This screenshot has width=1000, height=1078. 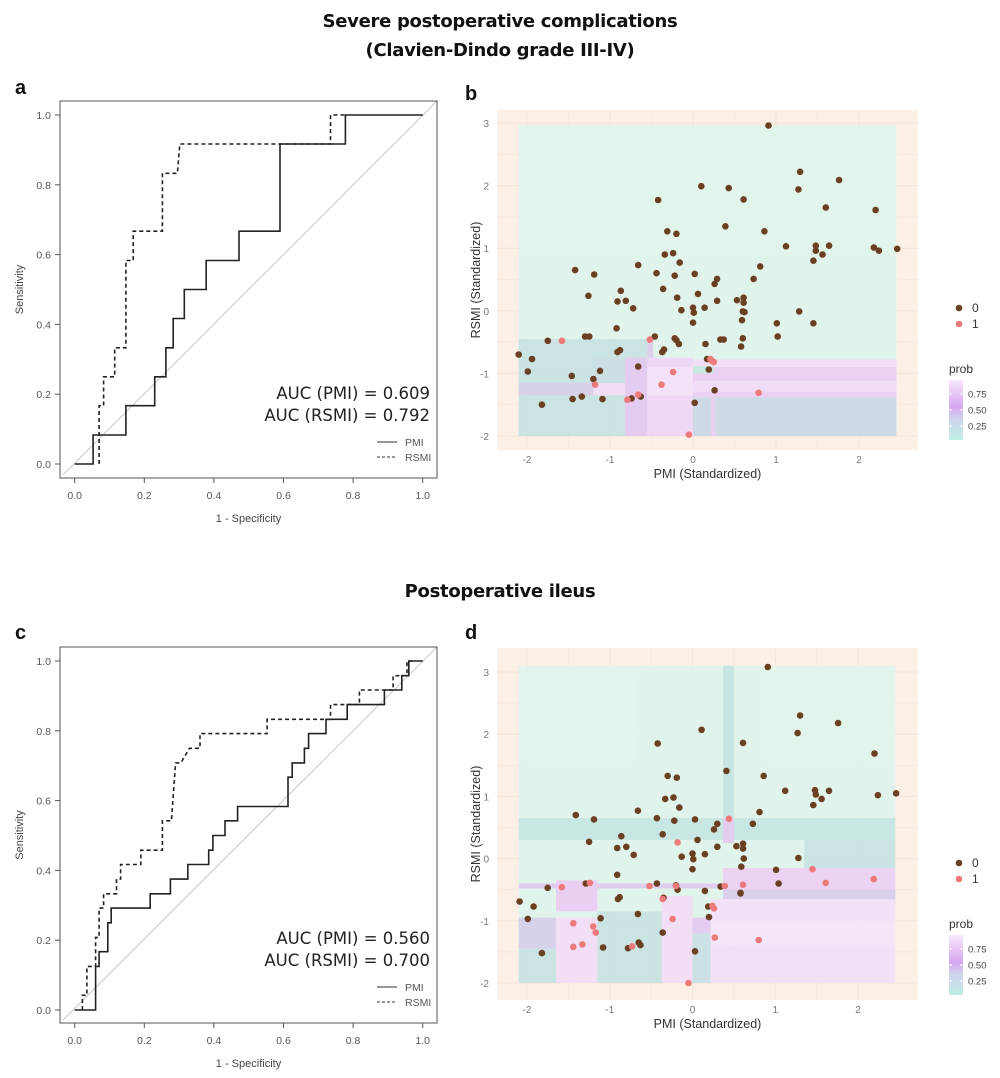 What do you see at coordinates (610, 460) in the screenshot?
I see `x-tick-label: -1` at bounding box center [610, 460].